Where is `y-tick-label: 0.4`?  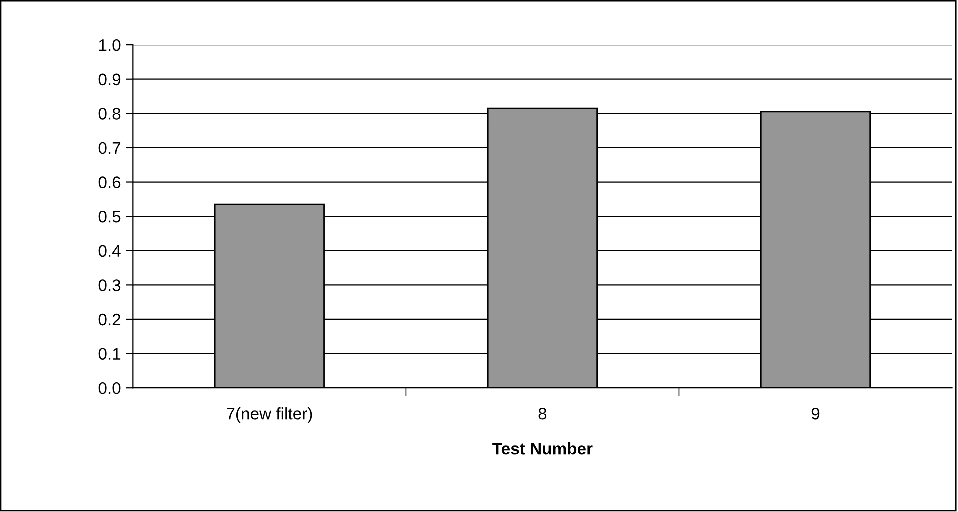
y-tick-label: 0.4 is located at coordinates (109, 251).